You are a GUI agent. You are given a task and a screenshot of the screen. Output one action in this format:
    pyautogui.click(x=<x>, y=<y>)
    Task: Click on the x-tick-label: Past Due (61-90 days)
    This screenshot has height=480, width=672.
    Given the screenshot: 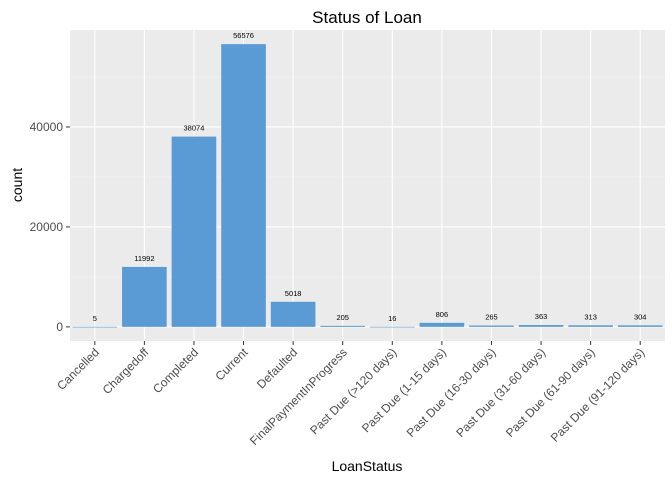 What is the action you would take?
    pyautogui.click(x=550, y=392)
    